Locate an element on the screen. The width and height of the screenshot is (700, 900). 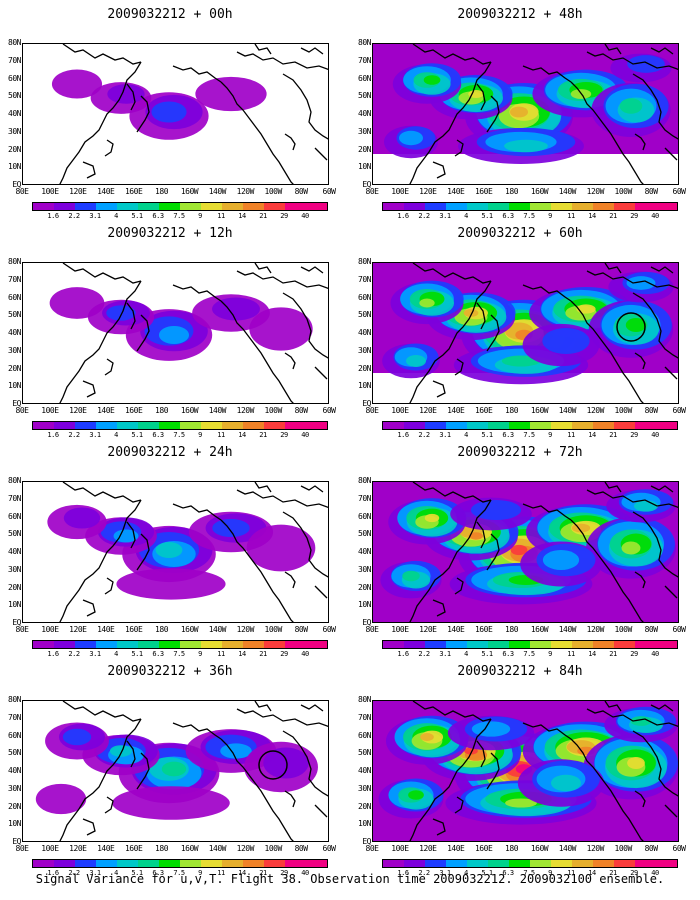
colorbar-label: 21 is located at coordinates (263, 435).